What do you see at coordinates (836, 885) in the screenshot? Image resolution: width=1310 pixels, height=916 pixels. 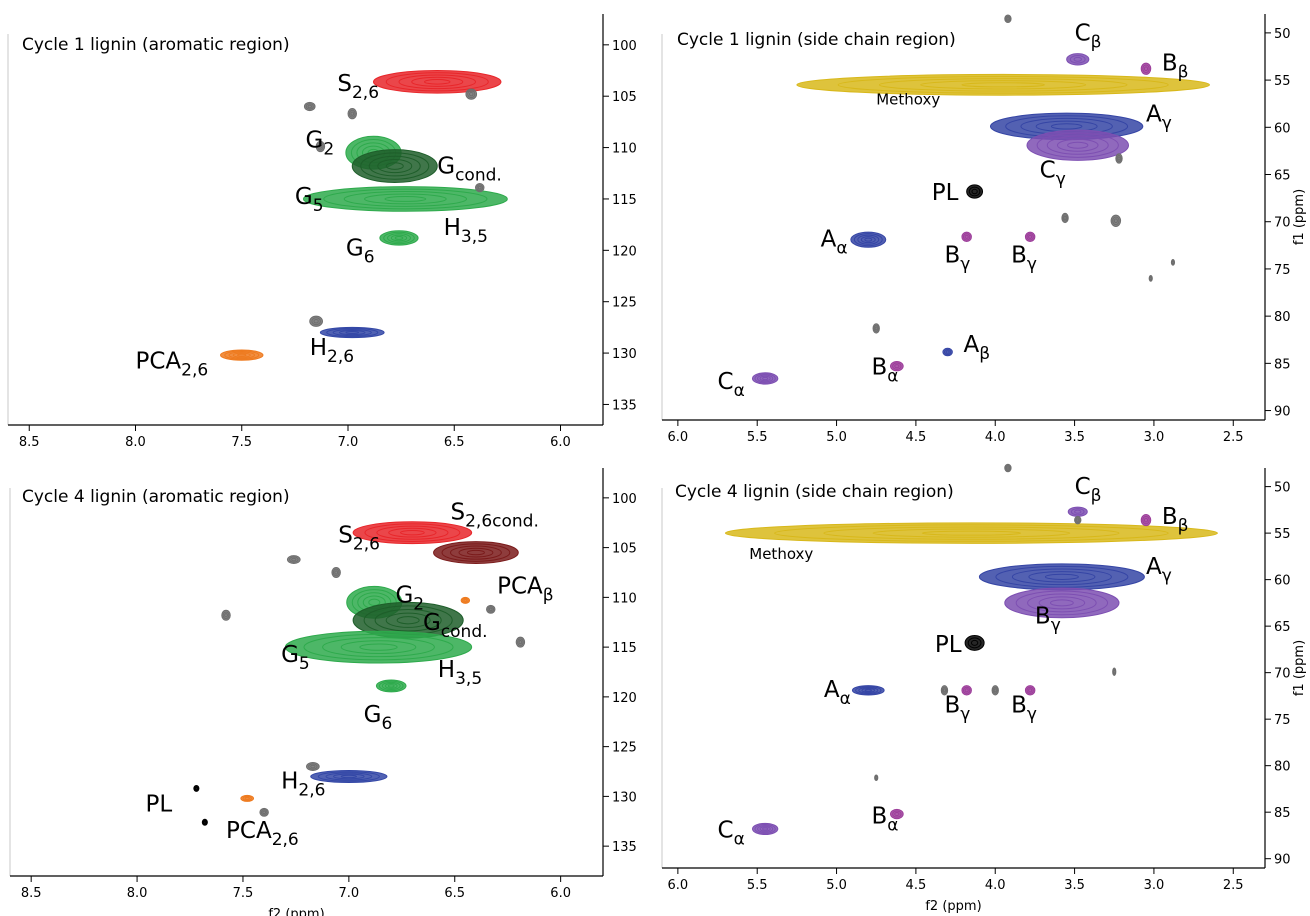 I see `x-tick-label: 5.0` at bounding box center [836, 885].